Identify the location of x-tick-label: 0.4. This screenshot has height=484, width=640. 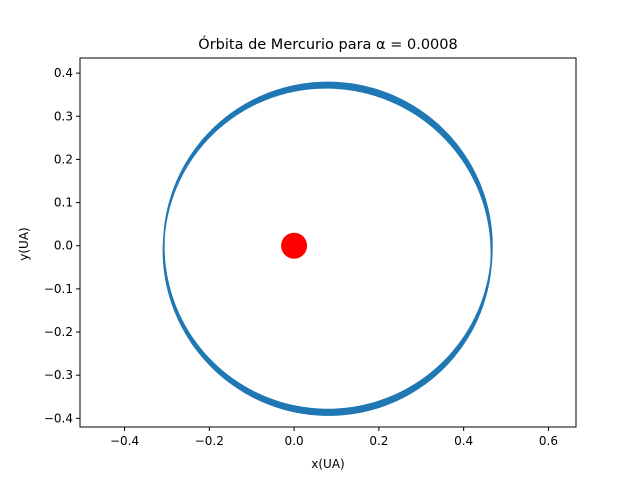
(463, 441).